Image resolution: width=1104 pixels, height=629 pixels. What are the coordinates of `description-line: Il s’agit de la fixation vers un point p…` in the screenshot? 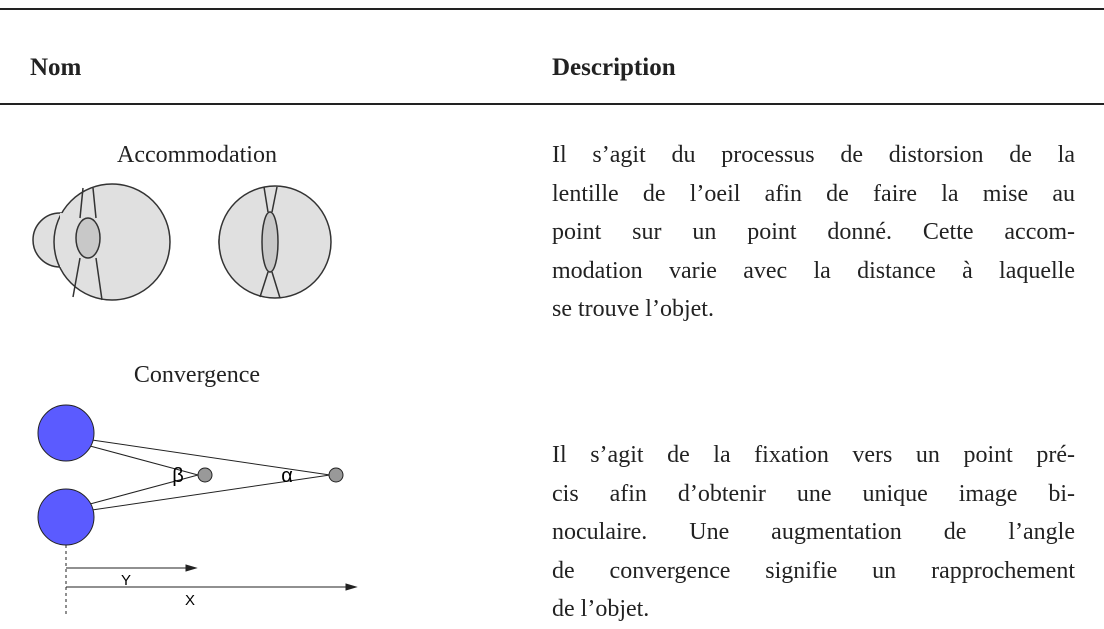 It's located at (813, 455).